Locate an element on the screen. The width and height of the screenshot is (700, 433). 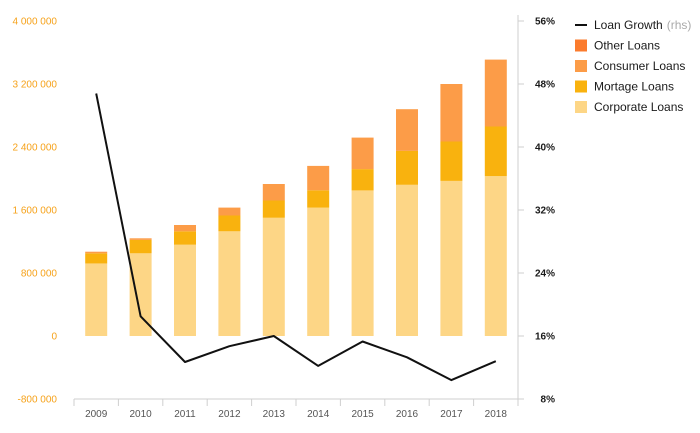
legend-label-corporate-loans: Corporate Loans is located at coordinates (638, 107).